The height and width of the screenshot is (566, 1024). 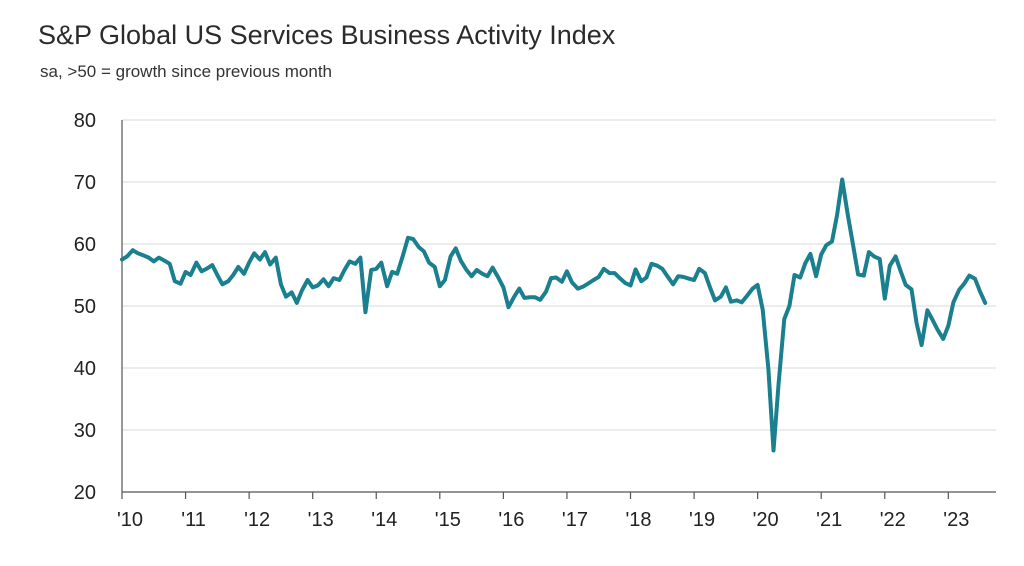 I want to click on x-tick-label: '17, so click(x=575, y=520).